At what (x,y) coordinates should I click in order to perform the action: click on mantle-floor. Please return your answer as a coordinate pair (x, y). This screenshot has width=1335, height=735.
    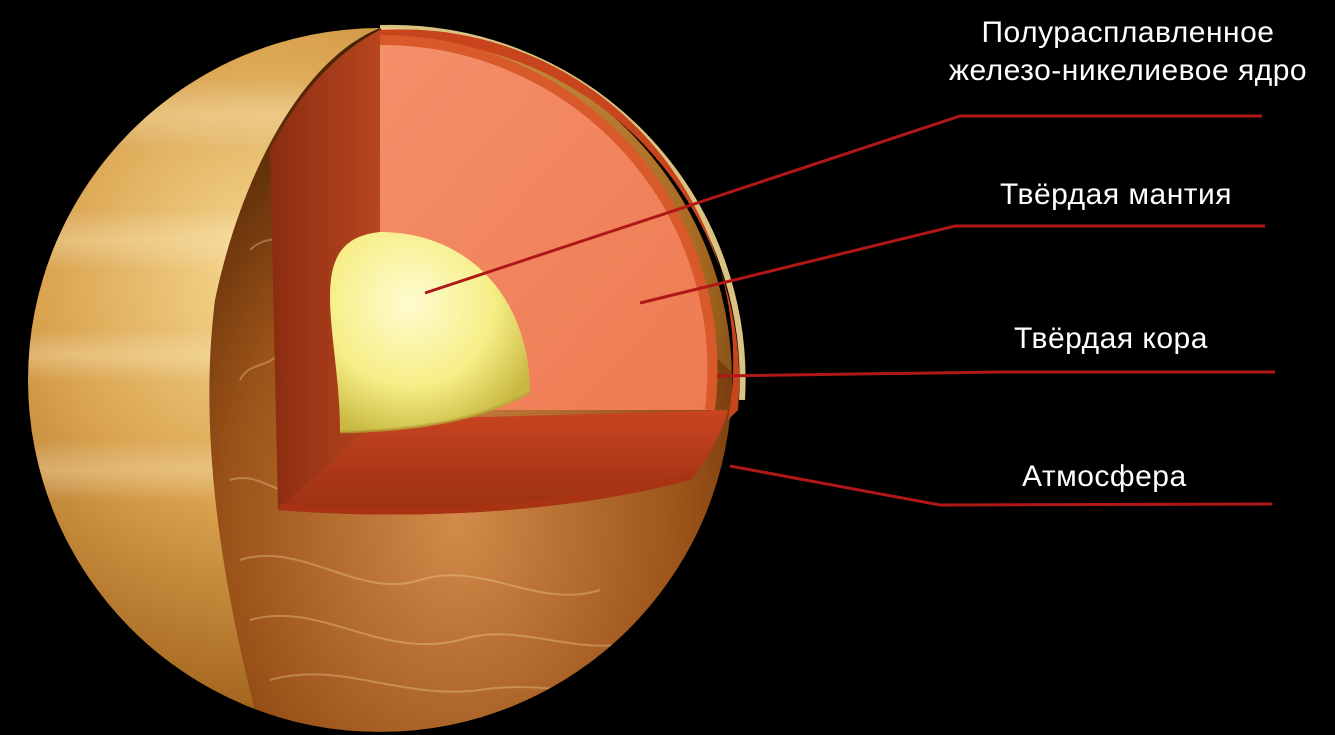
    Looking at the image, I should click on (503, 462).